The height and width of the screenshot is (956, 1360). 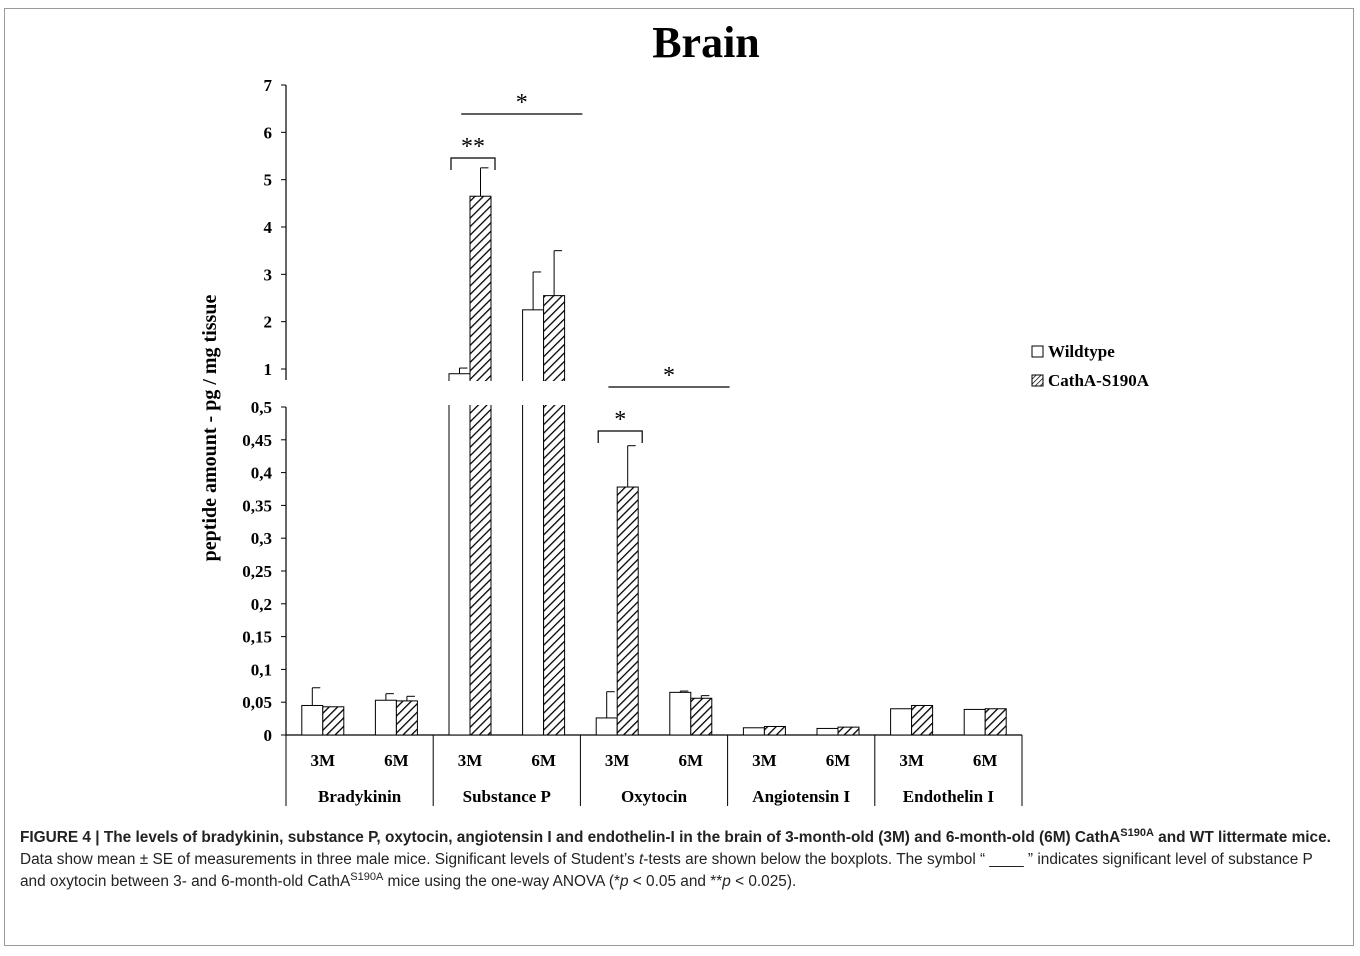 What do you see at coordinates (261, 407) in the screenshot?
I see `y-tick-label: 0,5` at bounding box center [261, 407].